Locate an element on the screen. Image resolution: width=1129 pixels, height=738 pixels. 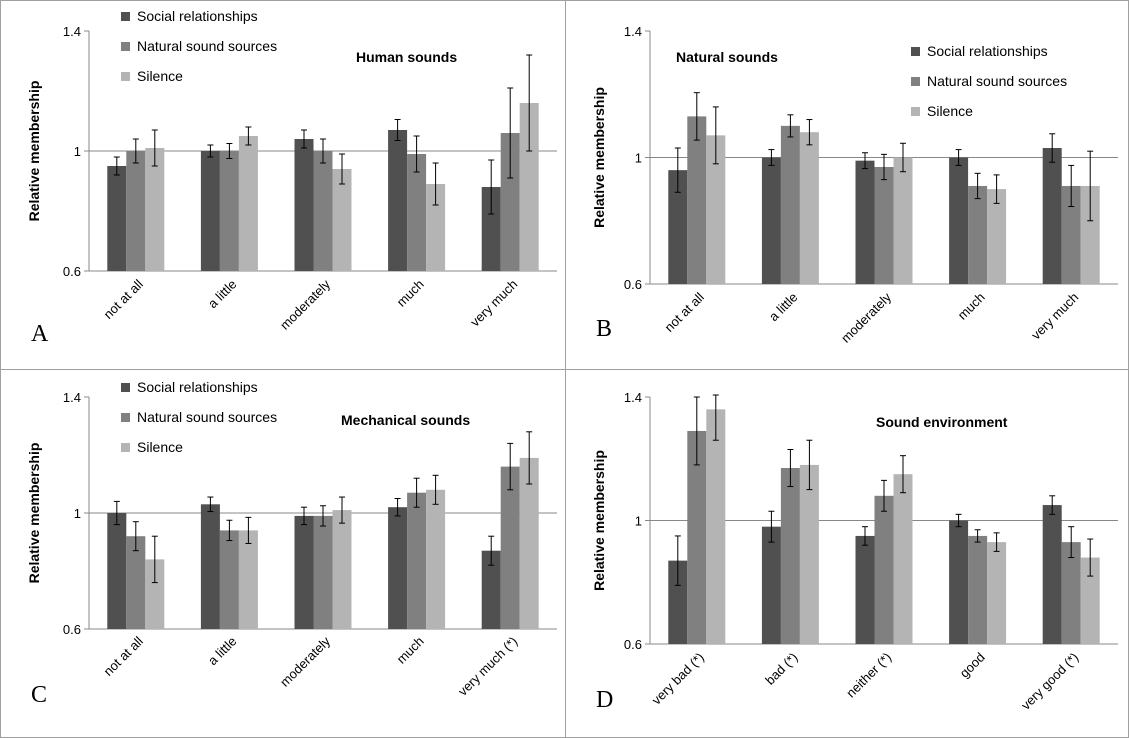
x-tick-label: very bad (*) is located at coordinates (678, 679).